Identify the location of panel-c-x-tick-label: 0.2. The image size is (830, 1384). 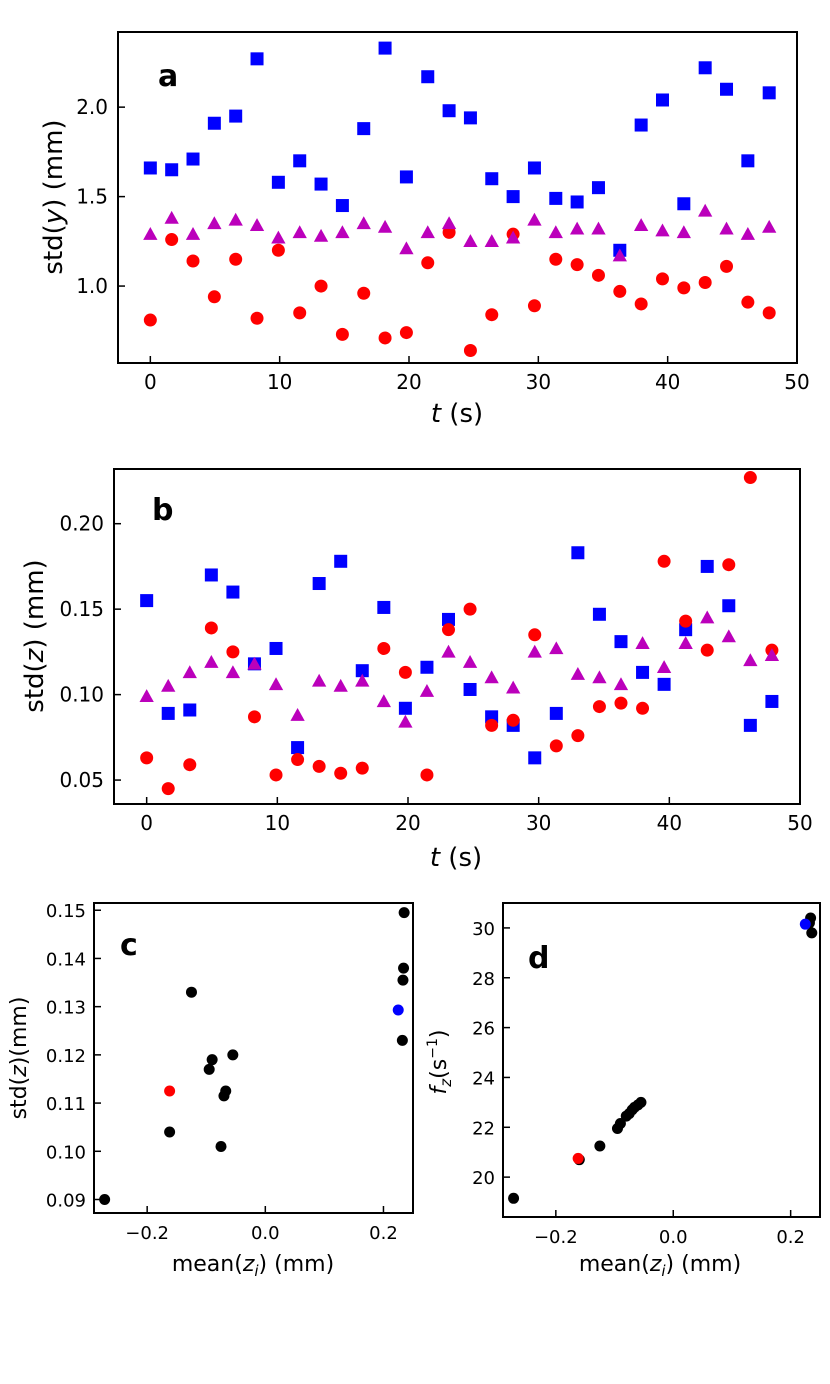
(383, 1233).